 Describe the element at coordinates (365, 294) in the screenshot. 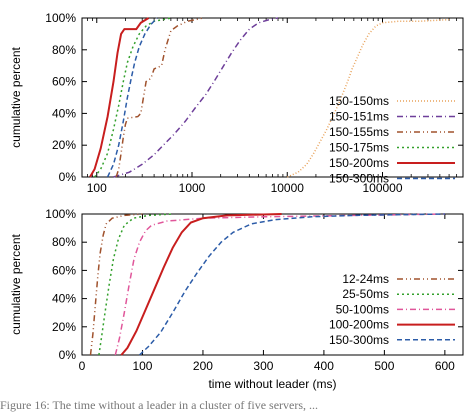

I see `legend-label: 25-50ms` at that location.